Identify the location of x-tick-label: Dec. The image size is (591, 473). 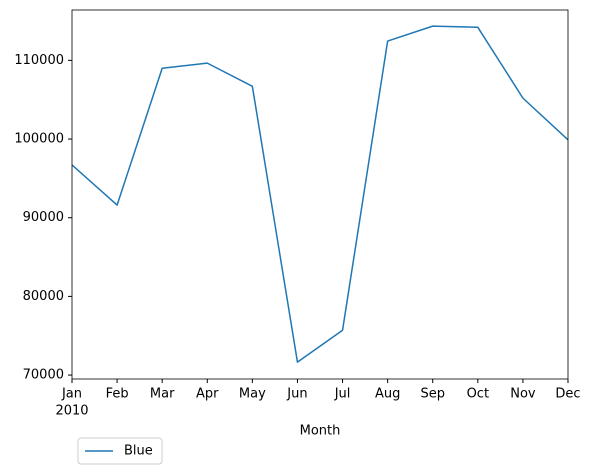
(567, 394).